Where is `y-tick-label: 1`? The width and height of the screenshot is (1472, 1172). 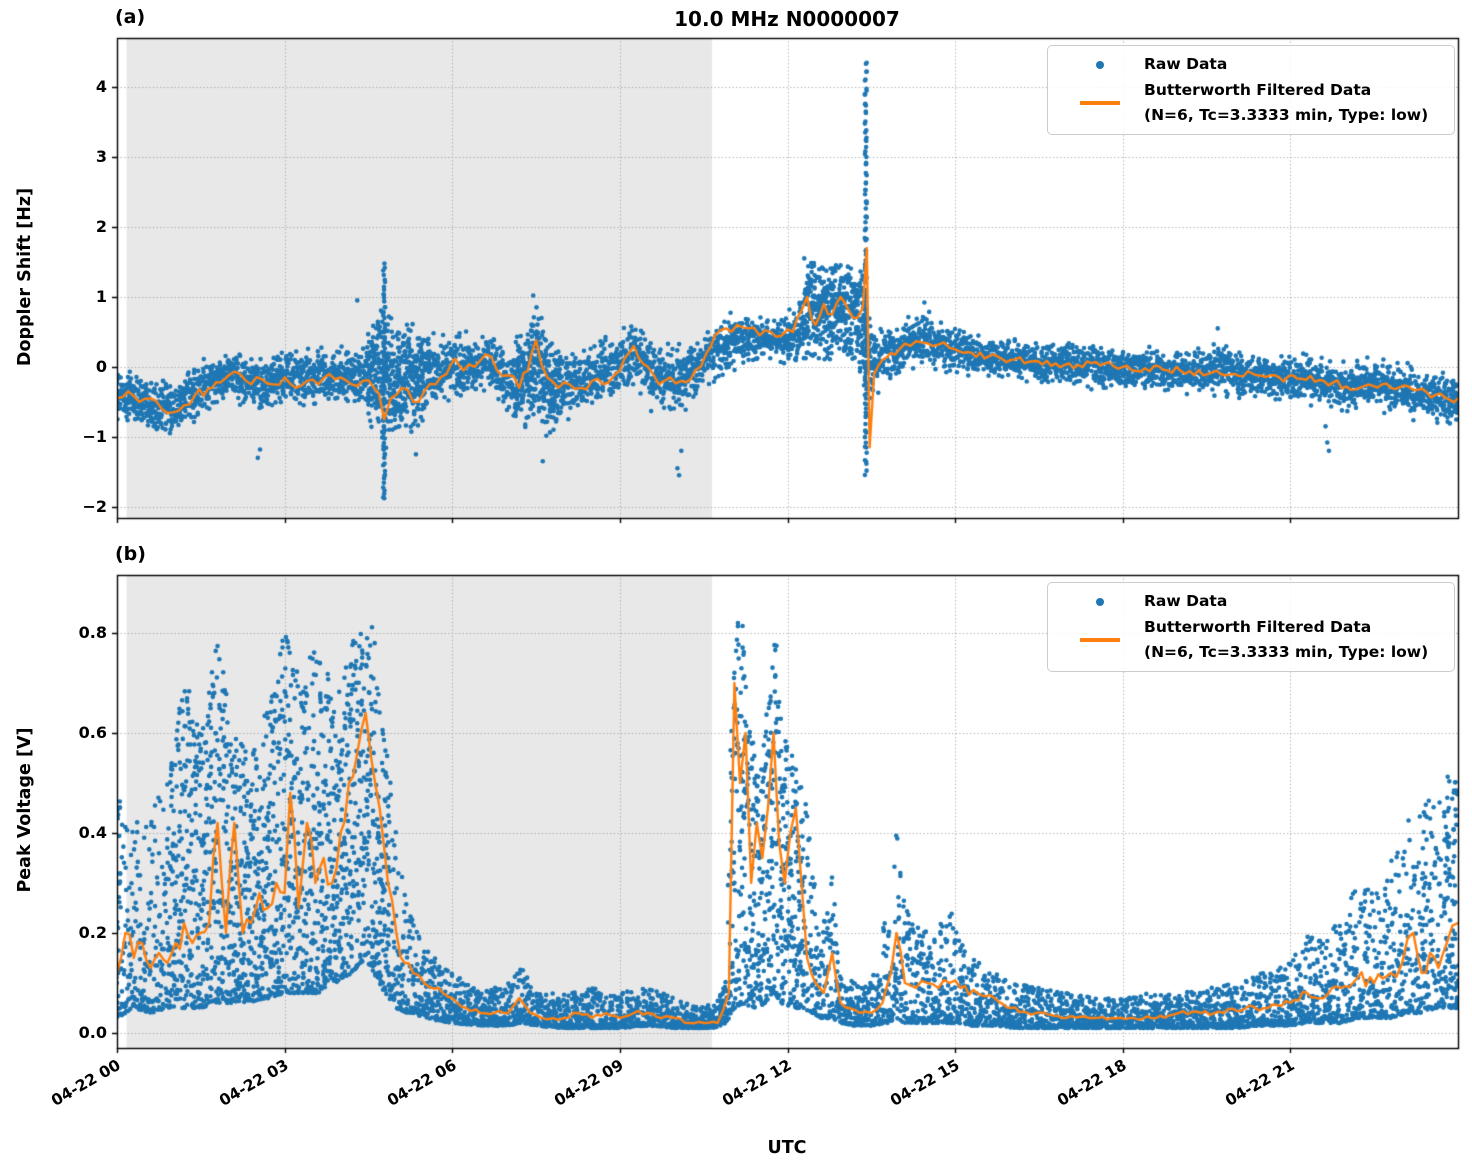 y-tick-label: 1 is located at coordinates (101, 296).